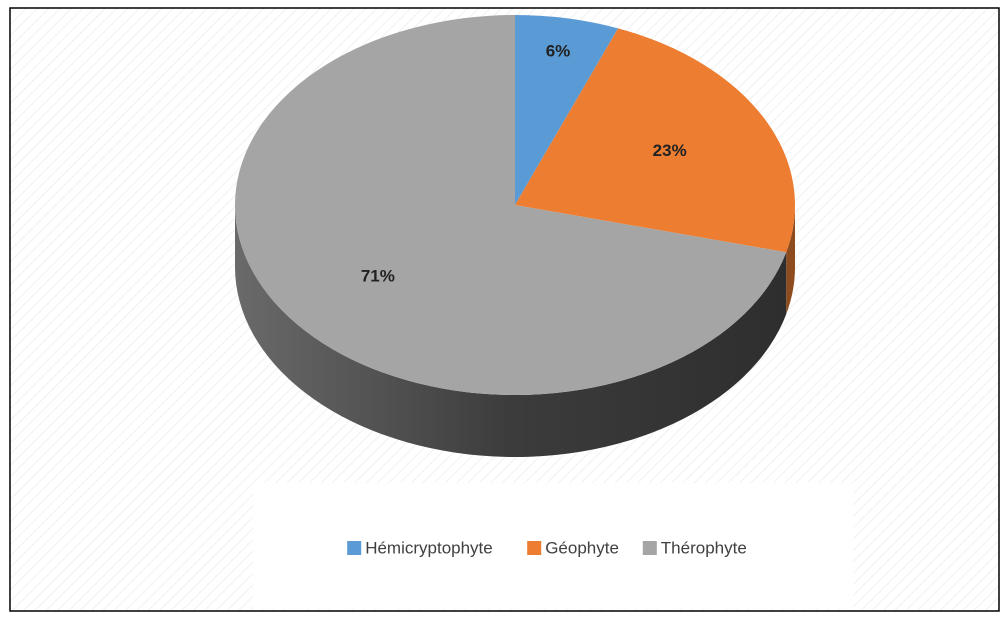 The height and width of the screenshot is (623, 1008). Describe the element at coordinates (704, 547) in the screenshot. I see `legend-label: Thérophyte` at that location.